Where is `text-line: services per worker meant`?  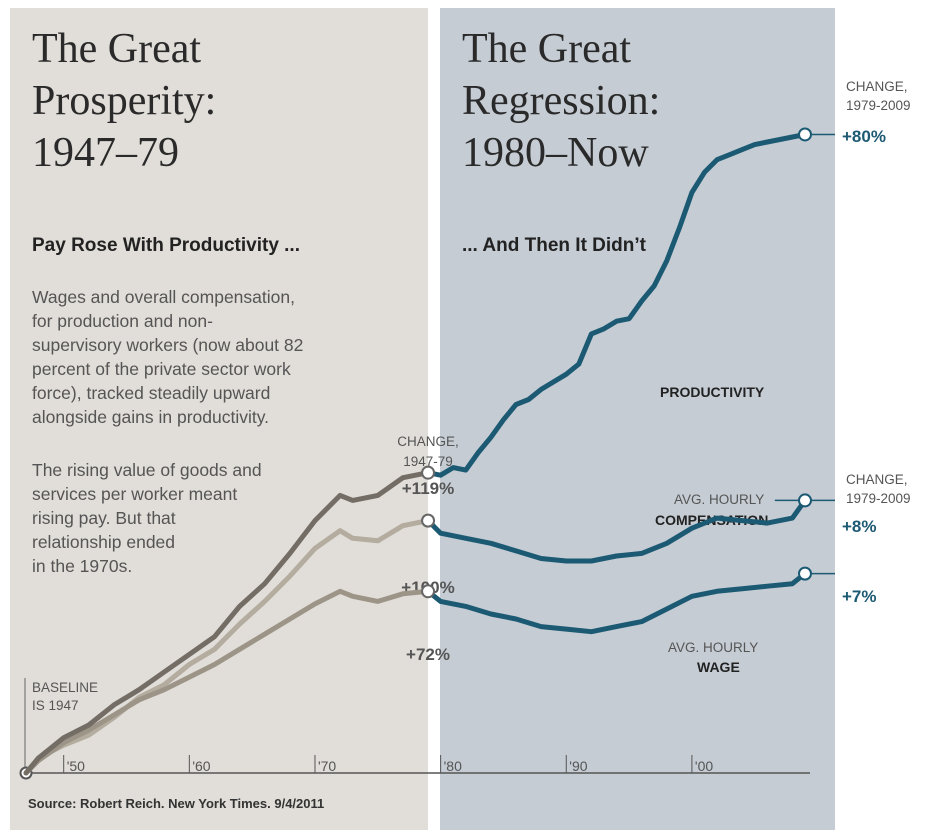
text-line: services per worker meant is located at coordinates (134, 494).